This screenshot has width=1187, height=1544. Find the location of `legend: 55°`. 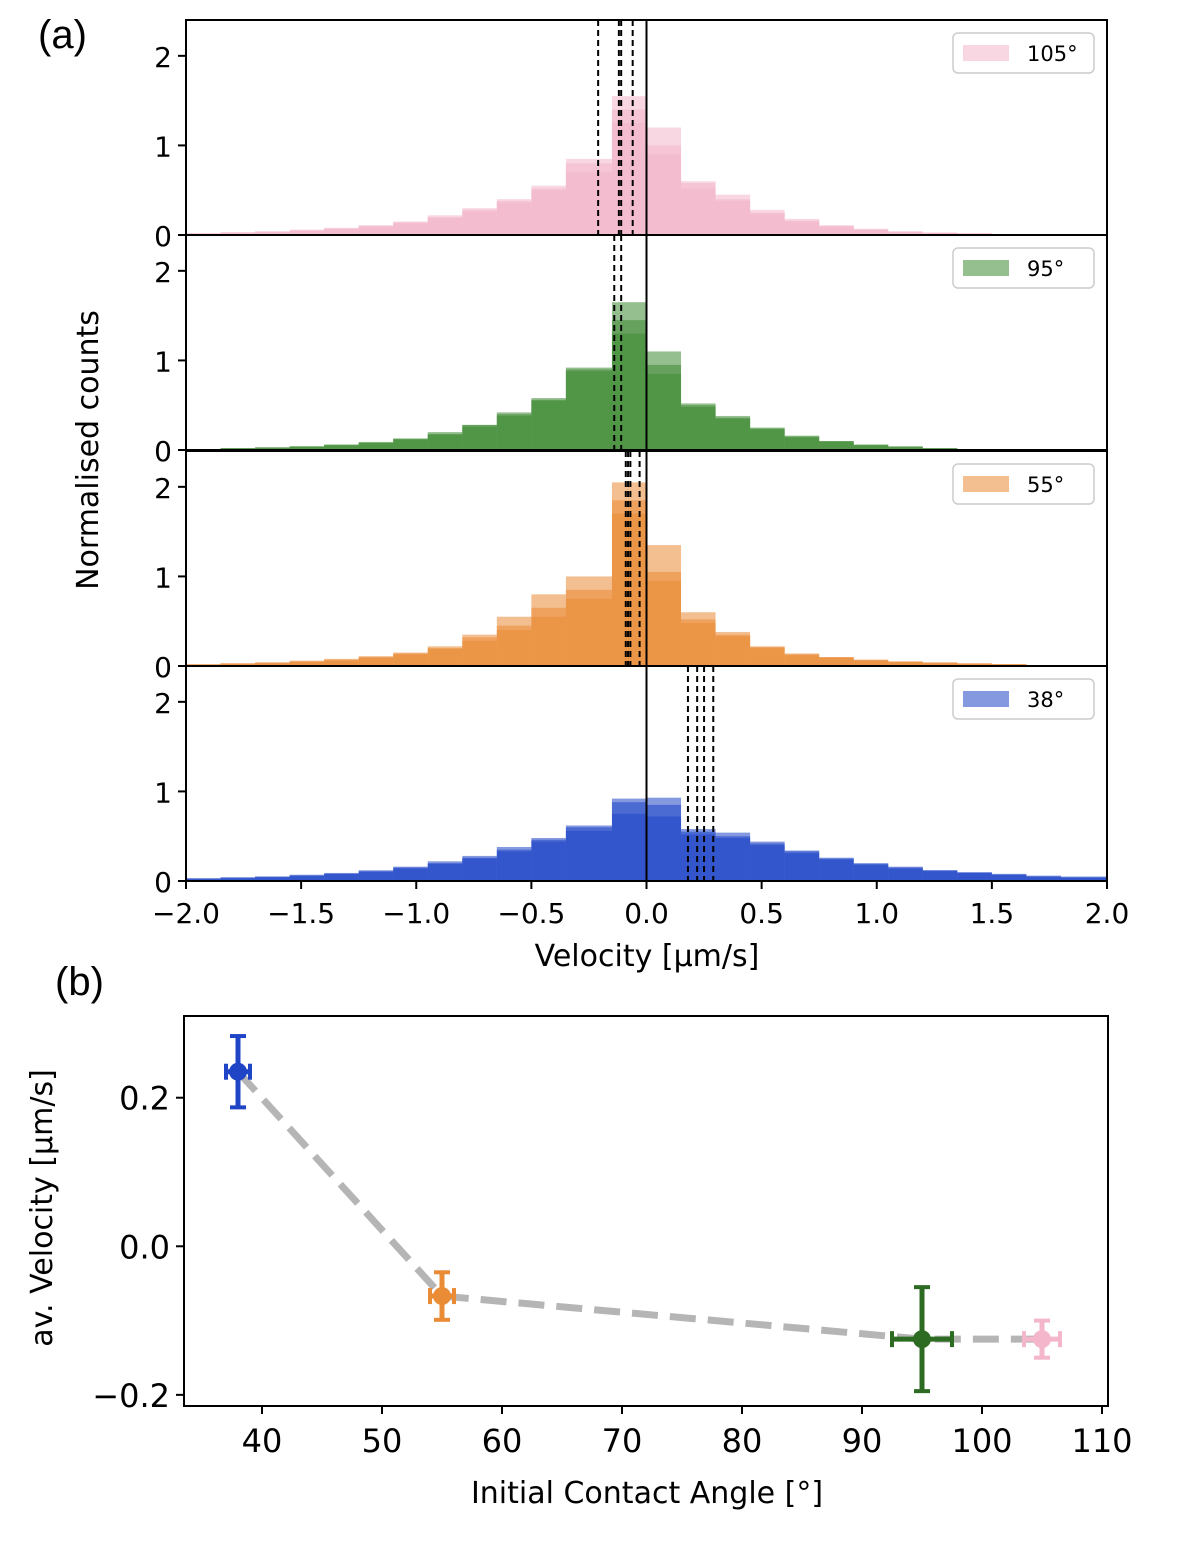

legend: 55° is located at coordinates (1023, 484).